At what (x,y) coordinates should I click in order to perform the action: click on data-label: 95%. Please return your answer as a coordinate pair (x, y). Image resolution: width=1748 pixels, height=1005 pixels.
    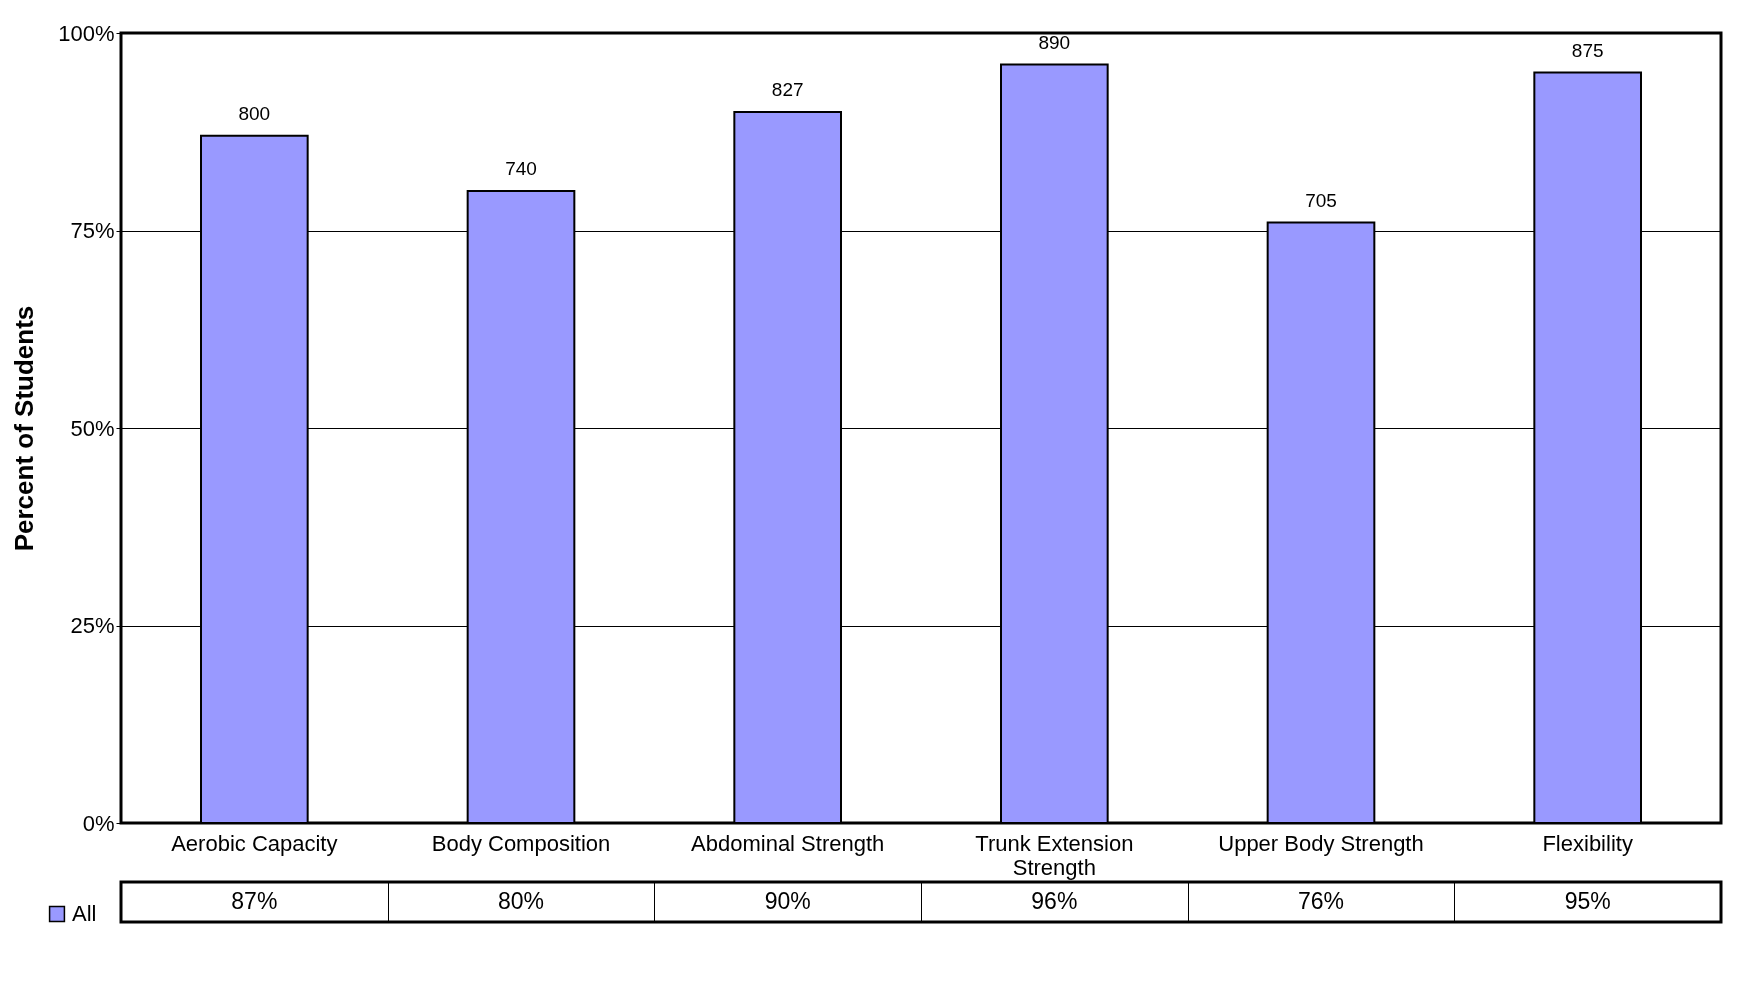
    Looking at the image, I should click on (1587, 901).